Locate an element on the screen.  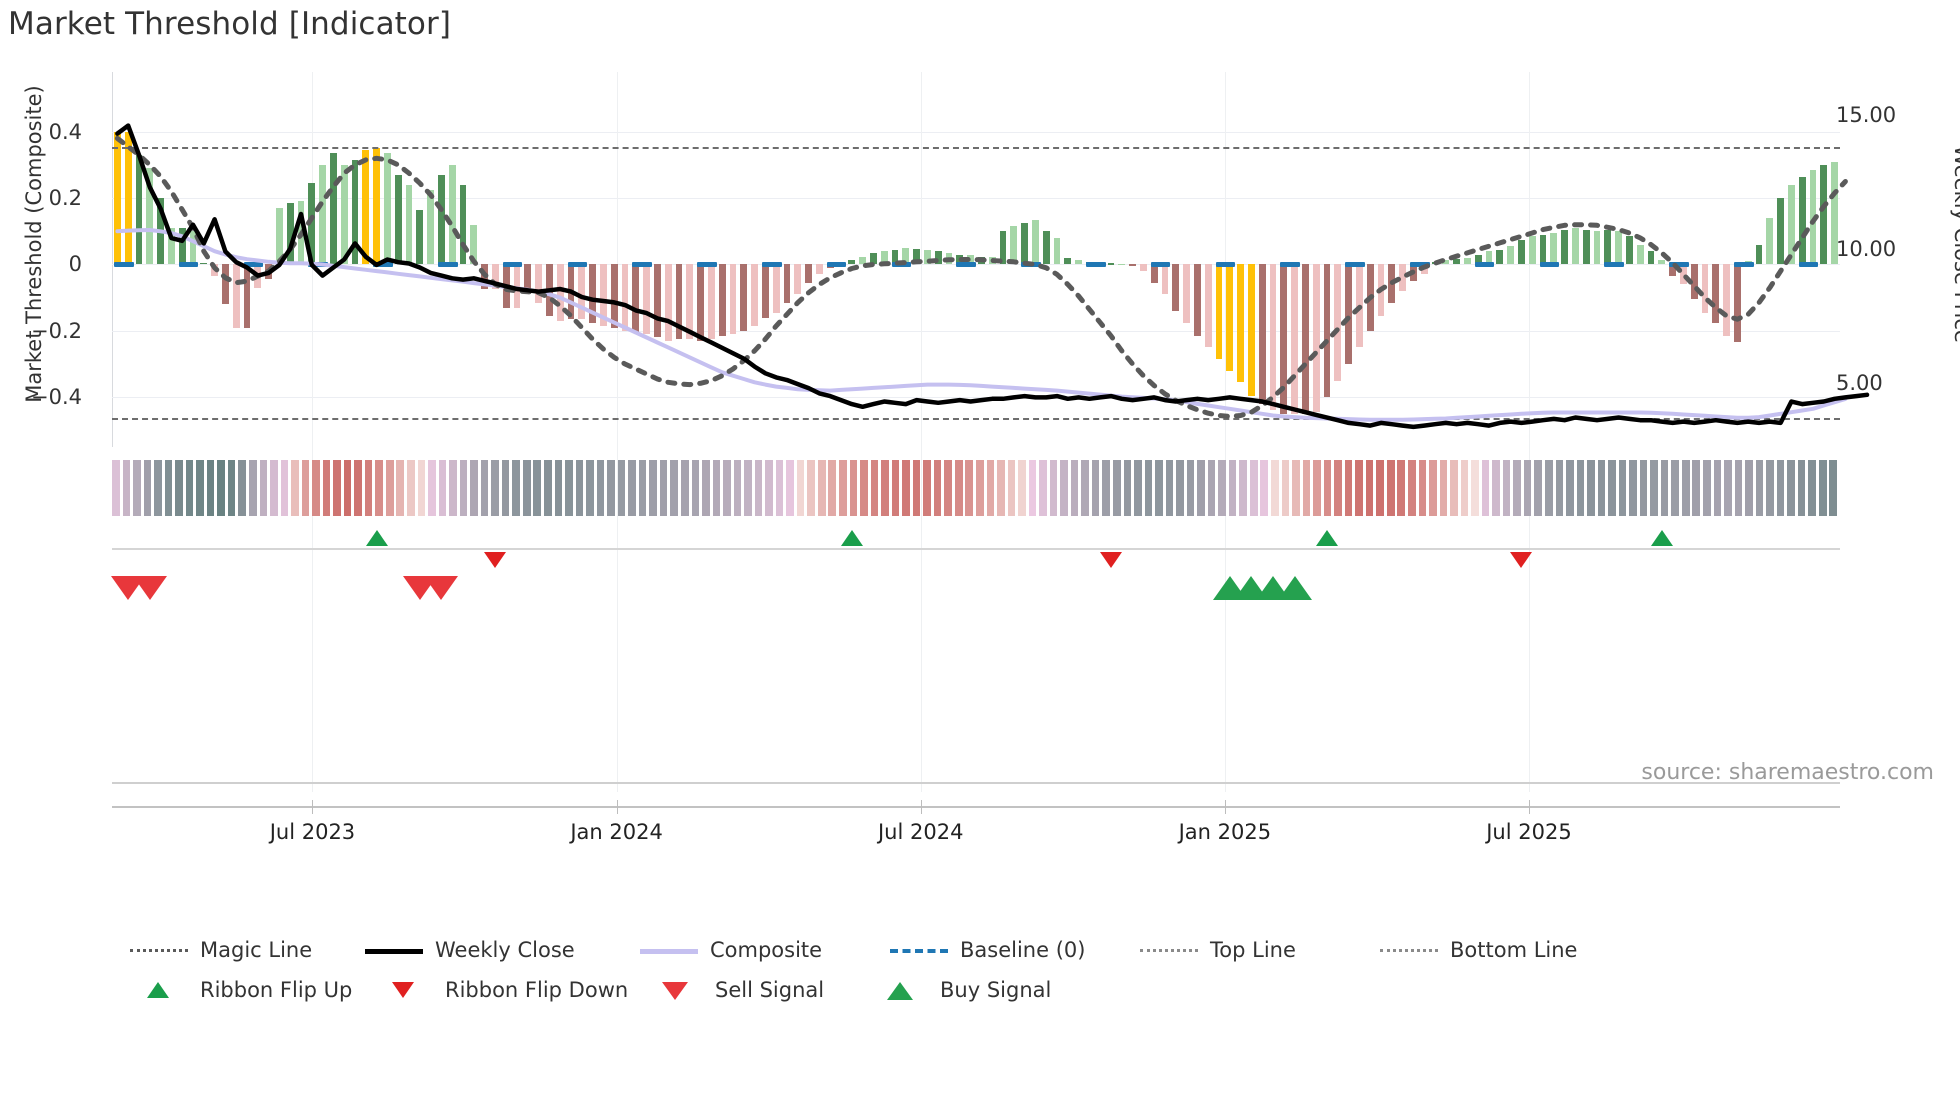
dotted-line-icon is located at coordinates (159, 950).